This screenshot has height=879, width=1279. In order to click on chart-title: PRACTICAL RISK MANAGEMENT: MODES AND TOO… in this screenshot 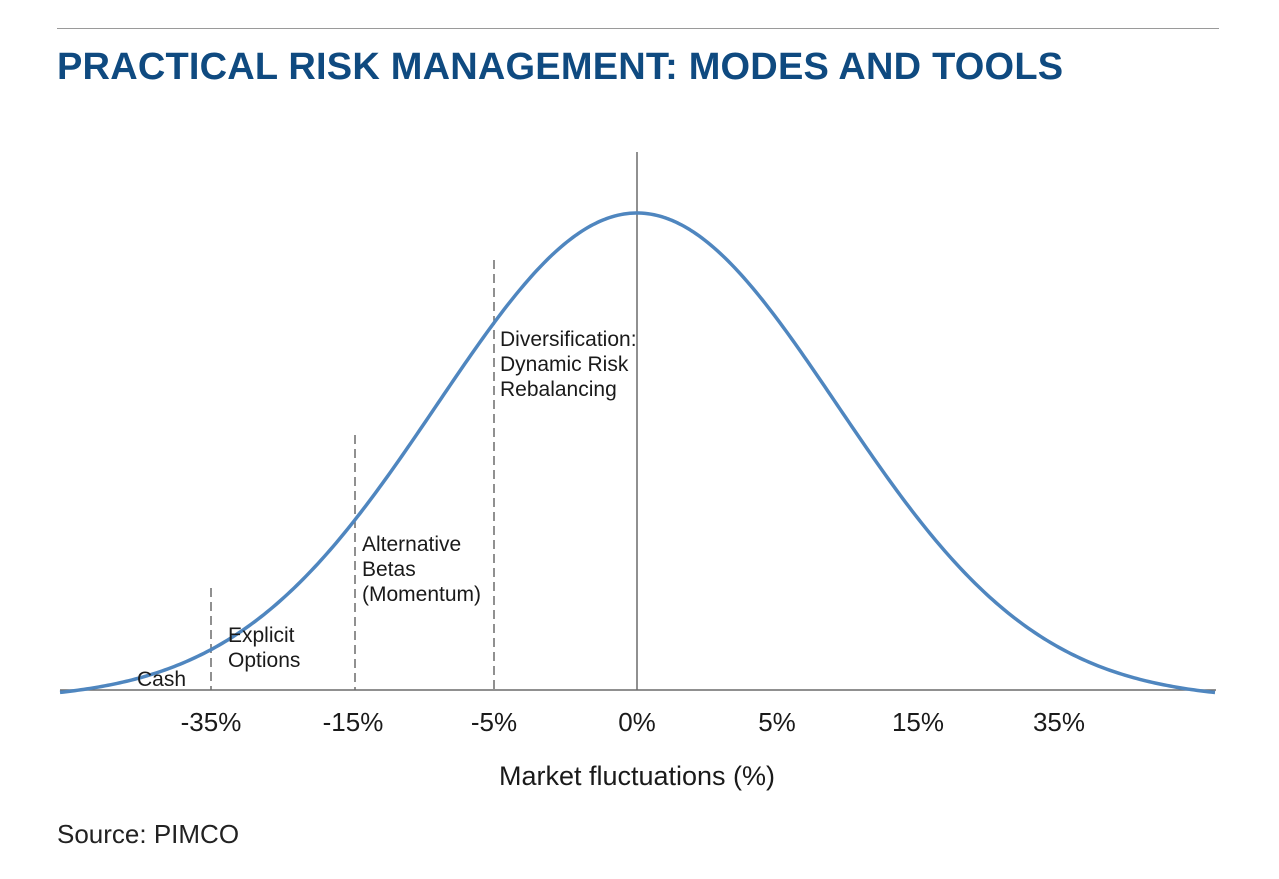, I will do `click(560, 67)`.